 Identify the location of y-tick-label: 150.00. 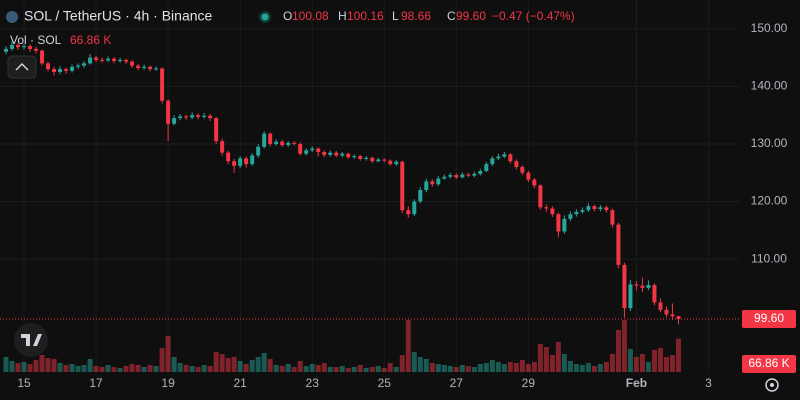
(769, 28).